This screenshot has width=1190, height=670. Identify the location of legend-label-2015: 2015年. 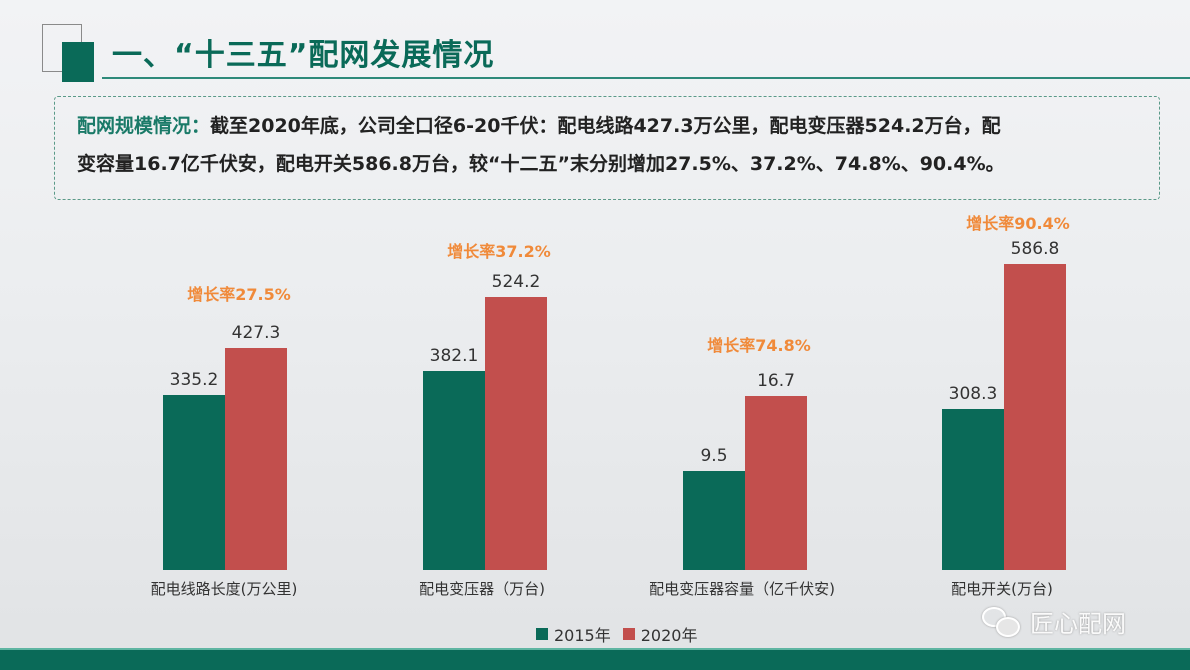
(582, 635).